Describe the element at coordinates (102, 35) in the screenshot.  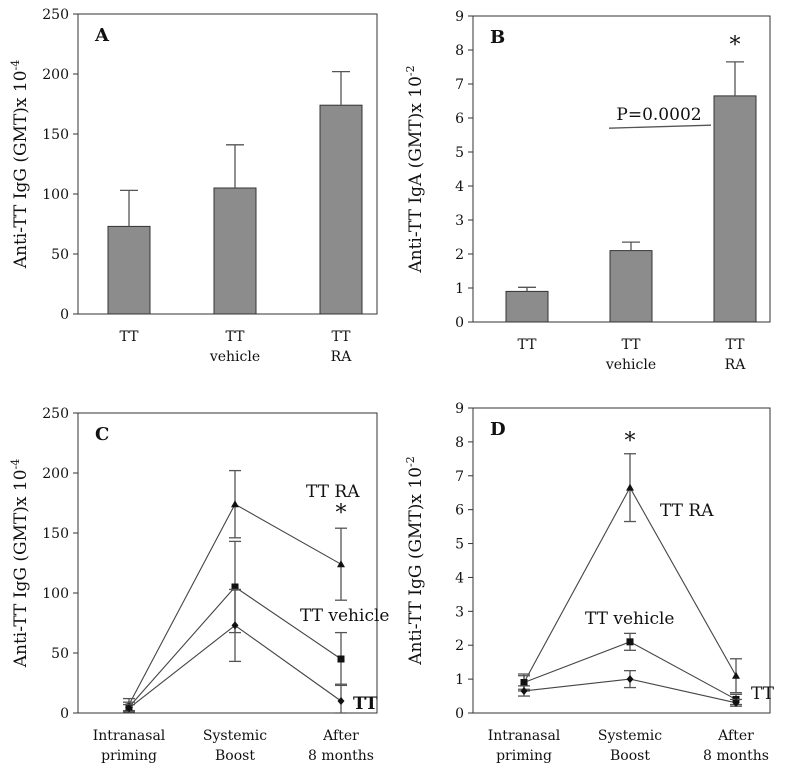
I see `panel-label: A` at that location.